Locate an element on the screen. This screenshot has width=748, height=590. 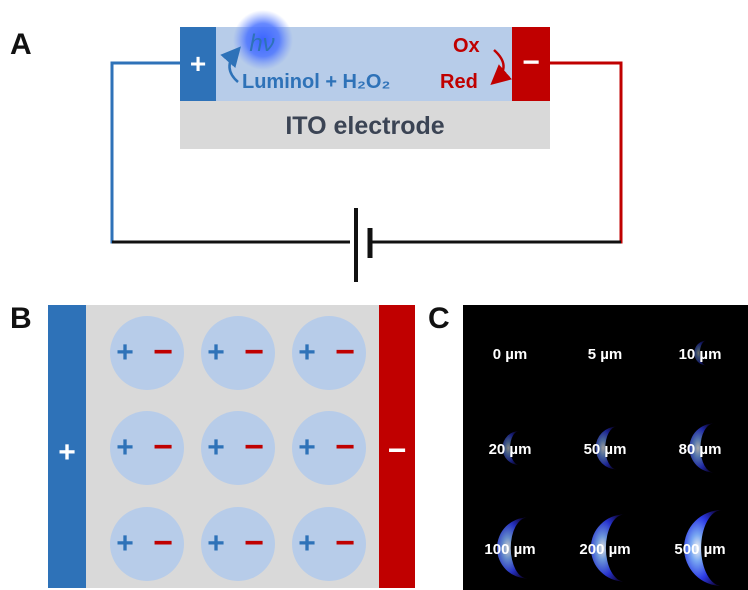
cathode-red-label: Red is located at coordinates (459, 82).